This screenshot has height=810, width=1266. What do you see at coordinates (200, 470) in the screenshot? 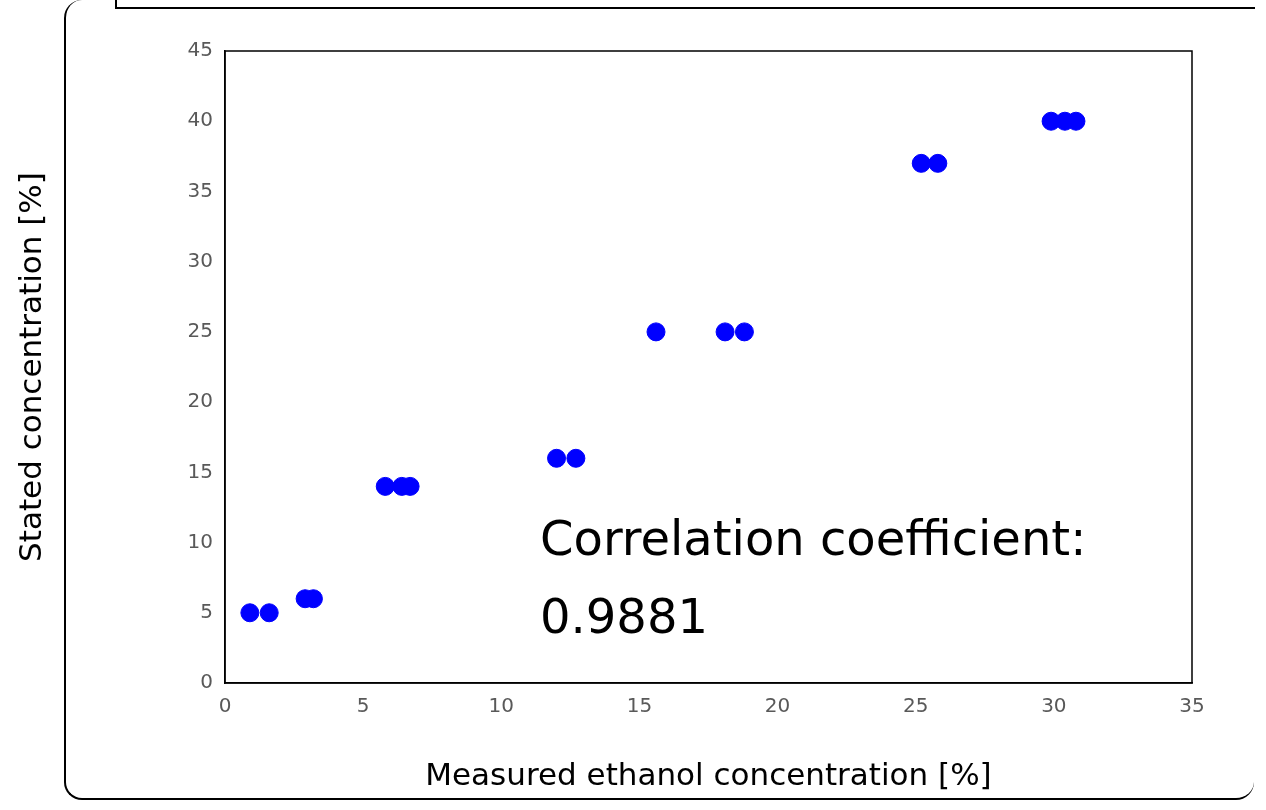
I see `y-tick-label: 15` at bounding box center [200, 470].